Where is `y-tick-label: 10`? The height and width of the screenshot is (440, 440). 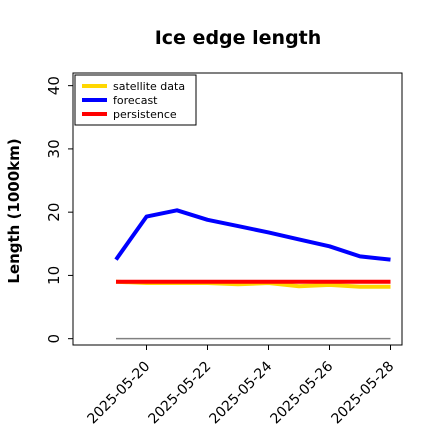 y-tick-label: 10 is located at coordinates (54, 275).